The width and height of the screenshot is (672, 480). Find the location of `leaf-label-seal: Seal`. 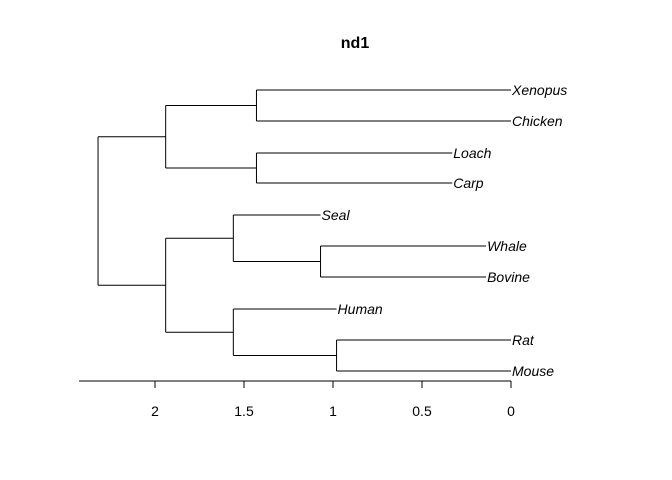

leaf-label-seal: Seal is located at coordinates (336, 215).